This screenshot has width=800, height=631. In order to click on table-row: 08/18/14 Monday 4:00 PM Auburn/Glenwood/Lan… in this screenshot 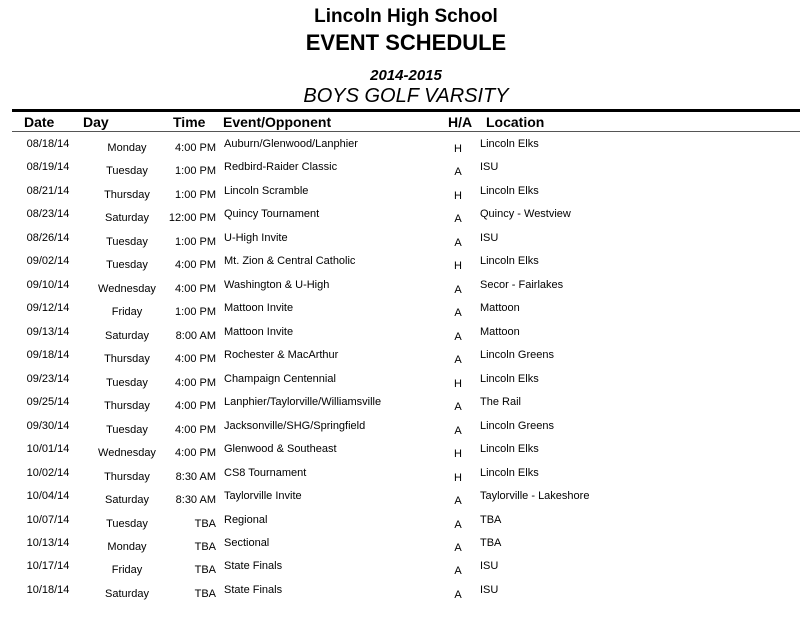, I will do `click(400, 149)`.